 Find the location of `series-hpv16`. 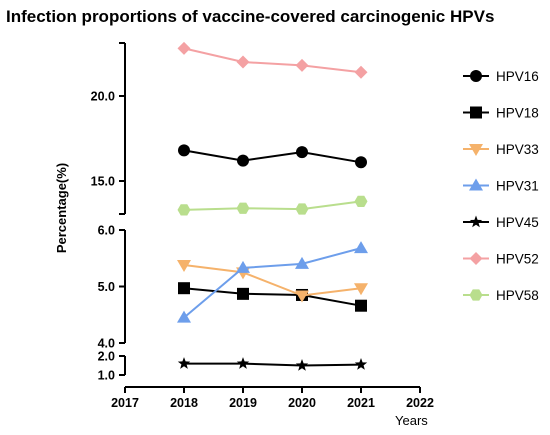

series-hpv16 is located at coordinates (272, 156).